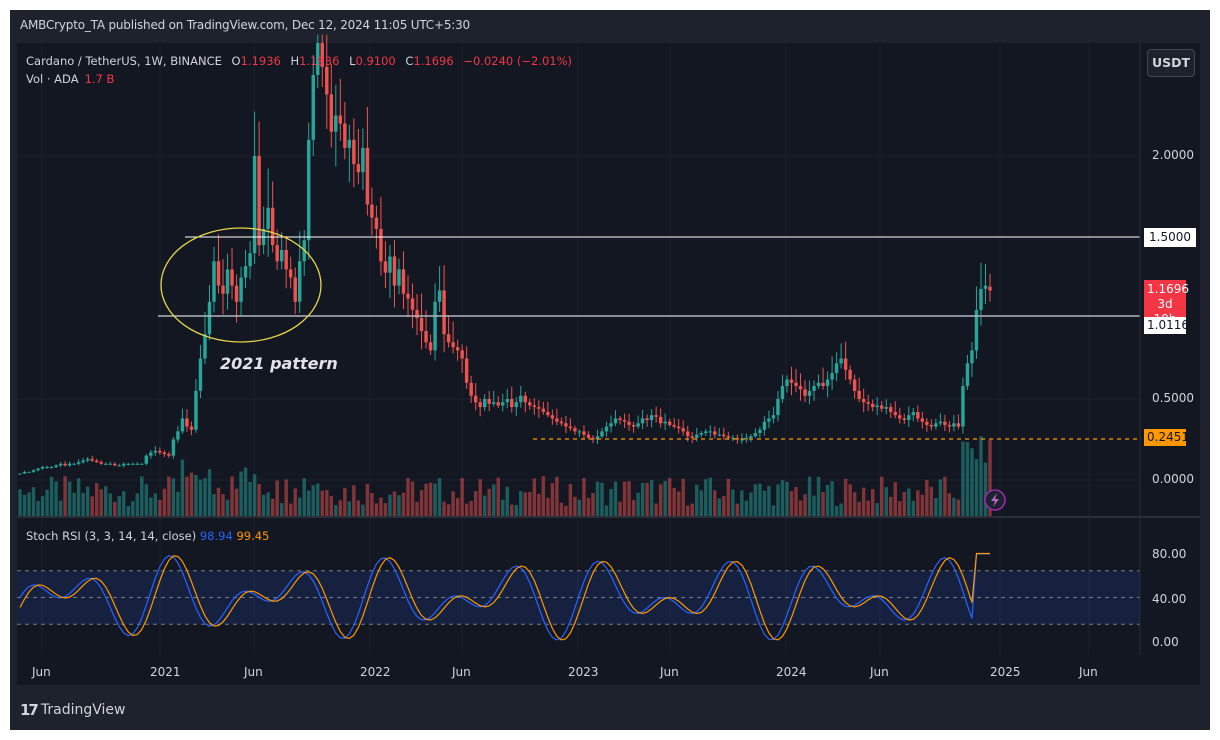 Image resolution: width=1220 pixels, height=740 pixels. What do you see at coordinates (52, 79) in the screenshot?
I see `volume-label: Vol · ADA` at bounding box center [52, 79].